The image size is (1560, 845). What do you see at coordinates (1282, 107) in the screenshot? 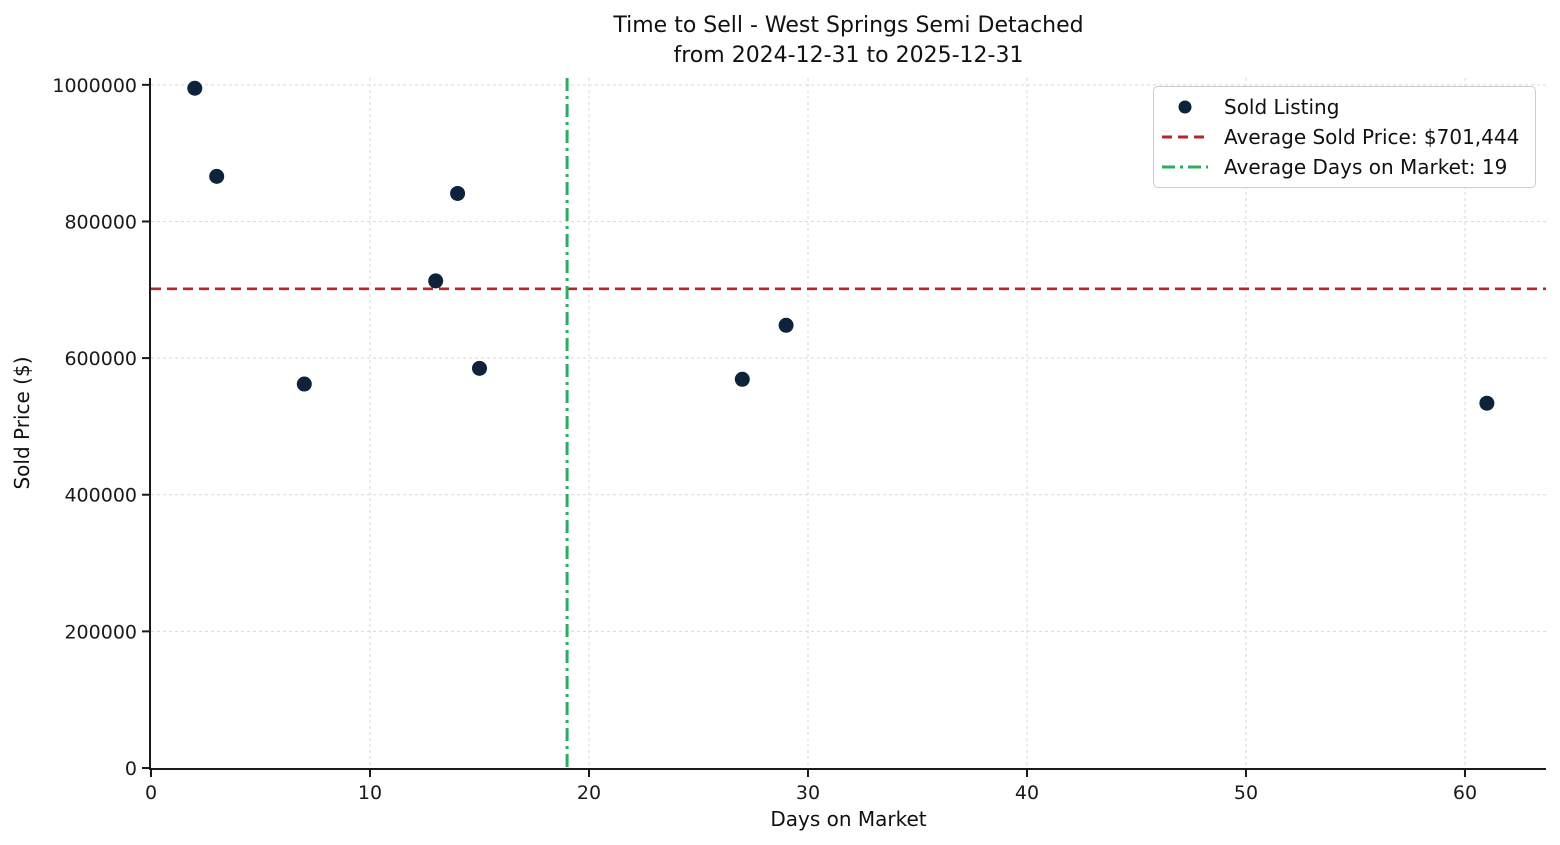
I see `legend-label: Sold Listing` at bounding box center [1282, 107].